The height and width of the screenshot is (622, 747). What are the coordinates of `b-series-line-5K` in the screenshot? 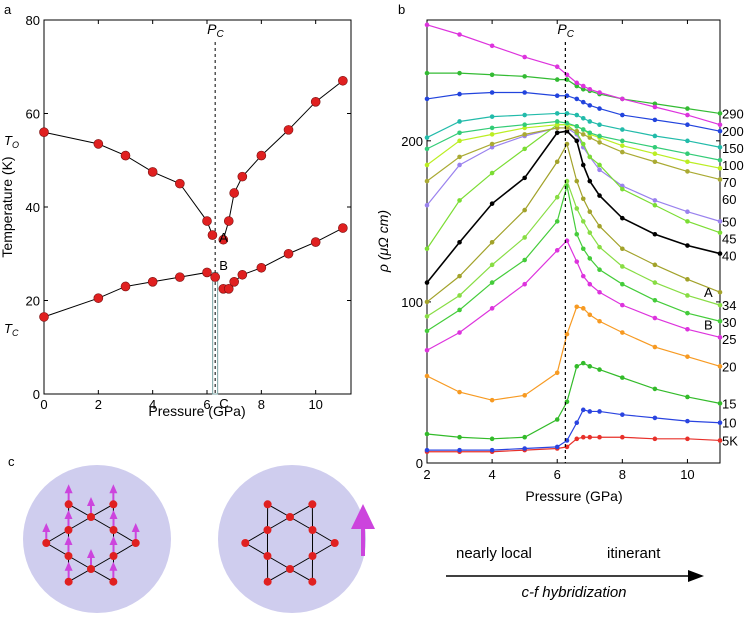 It's located at (574, 444).